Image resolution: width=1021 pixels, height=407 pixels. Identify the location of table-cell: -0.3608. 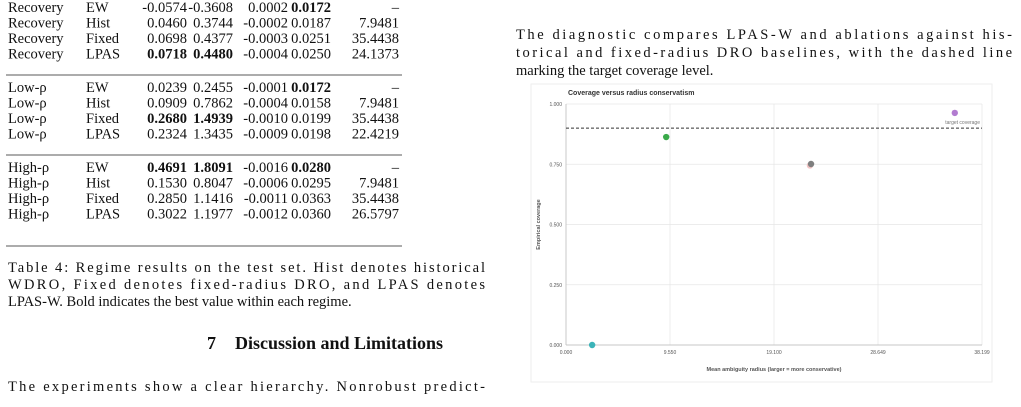
(210, 8).